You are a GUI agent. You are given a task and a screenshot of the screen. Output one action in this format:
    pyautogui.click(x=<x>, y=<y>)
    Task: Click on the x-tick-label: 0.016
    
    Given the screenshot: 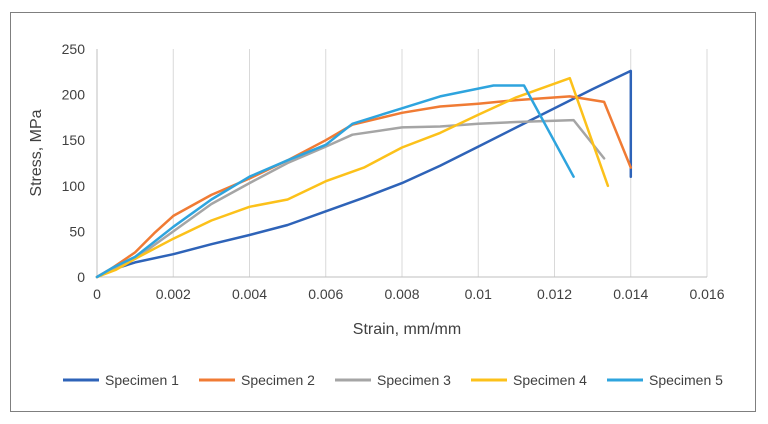 What is the action you would take?
    pyautogui.click(x=706, y=294)
    